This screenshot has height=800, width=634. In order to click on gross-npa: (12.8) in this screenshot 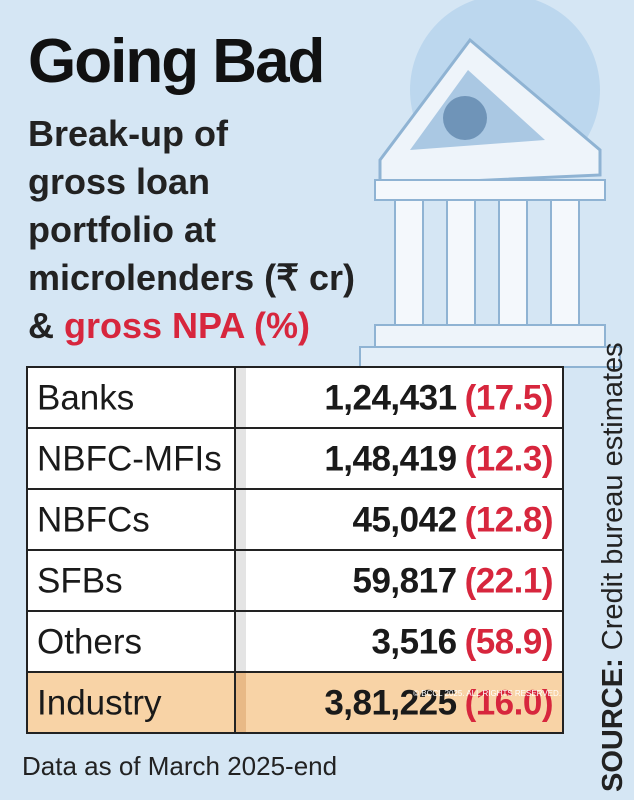, I will do `click(509, 520)`.